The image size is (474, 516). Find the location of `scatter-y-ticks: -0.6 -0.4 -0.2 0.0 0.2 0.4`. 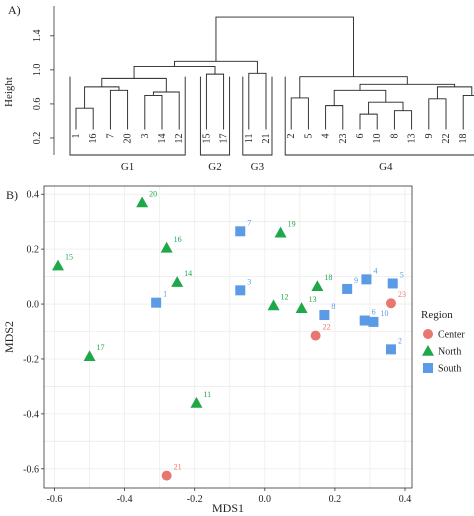

scatter-y-ticks: -0.6 -0.4 -0.2 0.0 0.2 0.4 is located at coordinates (33, 332).